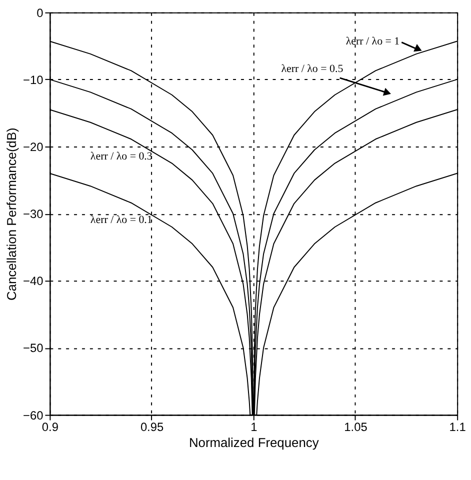 The image size is (471, 480). What do you see at coordinates (373, 41) in the screenshot?
I see `annotation: λerr / λo = 1` at bounding box center [373, 41].